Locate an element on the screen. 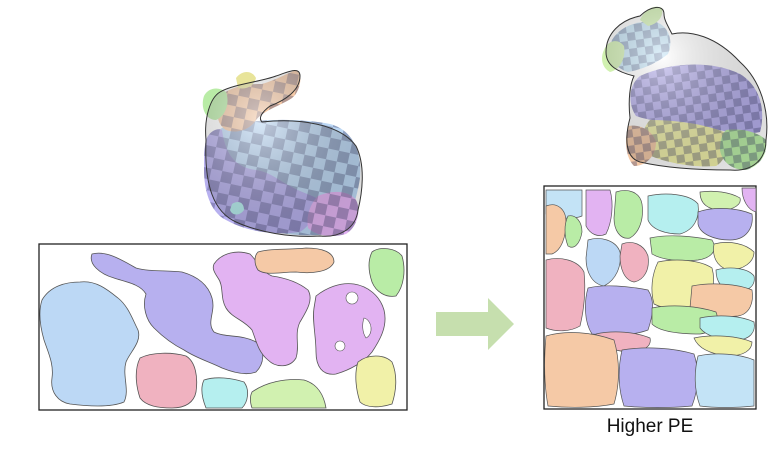  left-bunny is located at coordinates (282, 153).